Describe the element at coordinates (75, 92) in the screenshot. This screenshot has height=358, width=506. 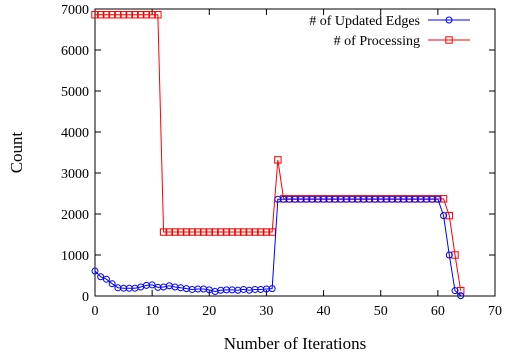
I see `y-tick-label: 5000` at that location.